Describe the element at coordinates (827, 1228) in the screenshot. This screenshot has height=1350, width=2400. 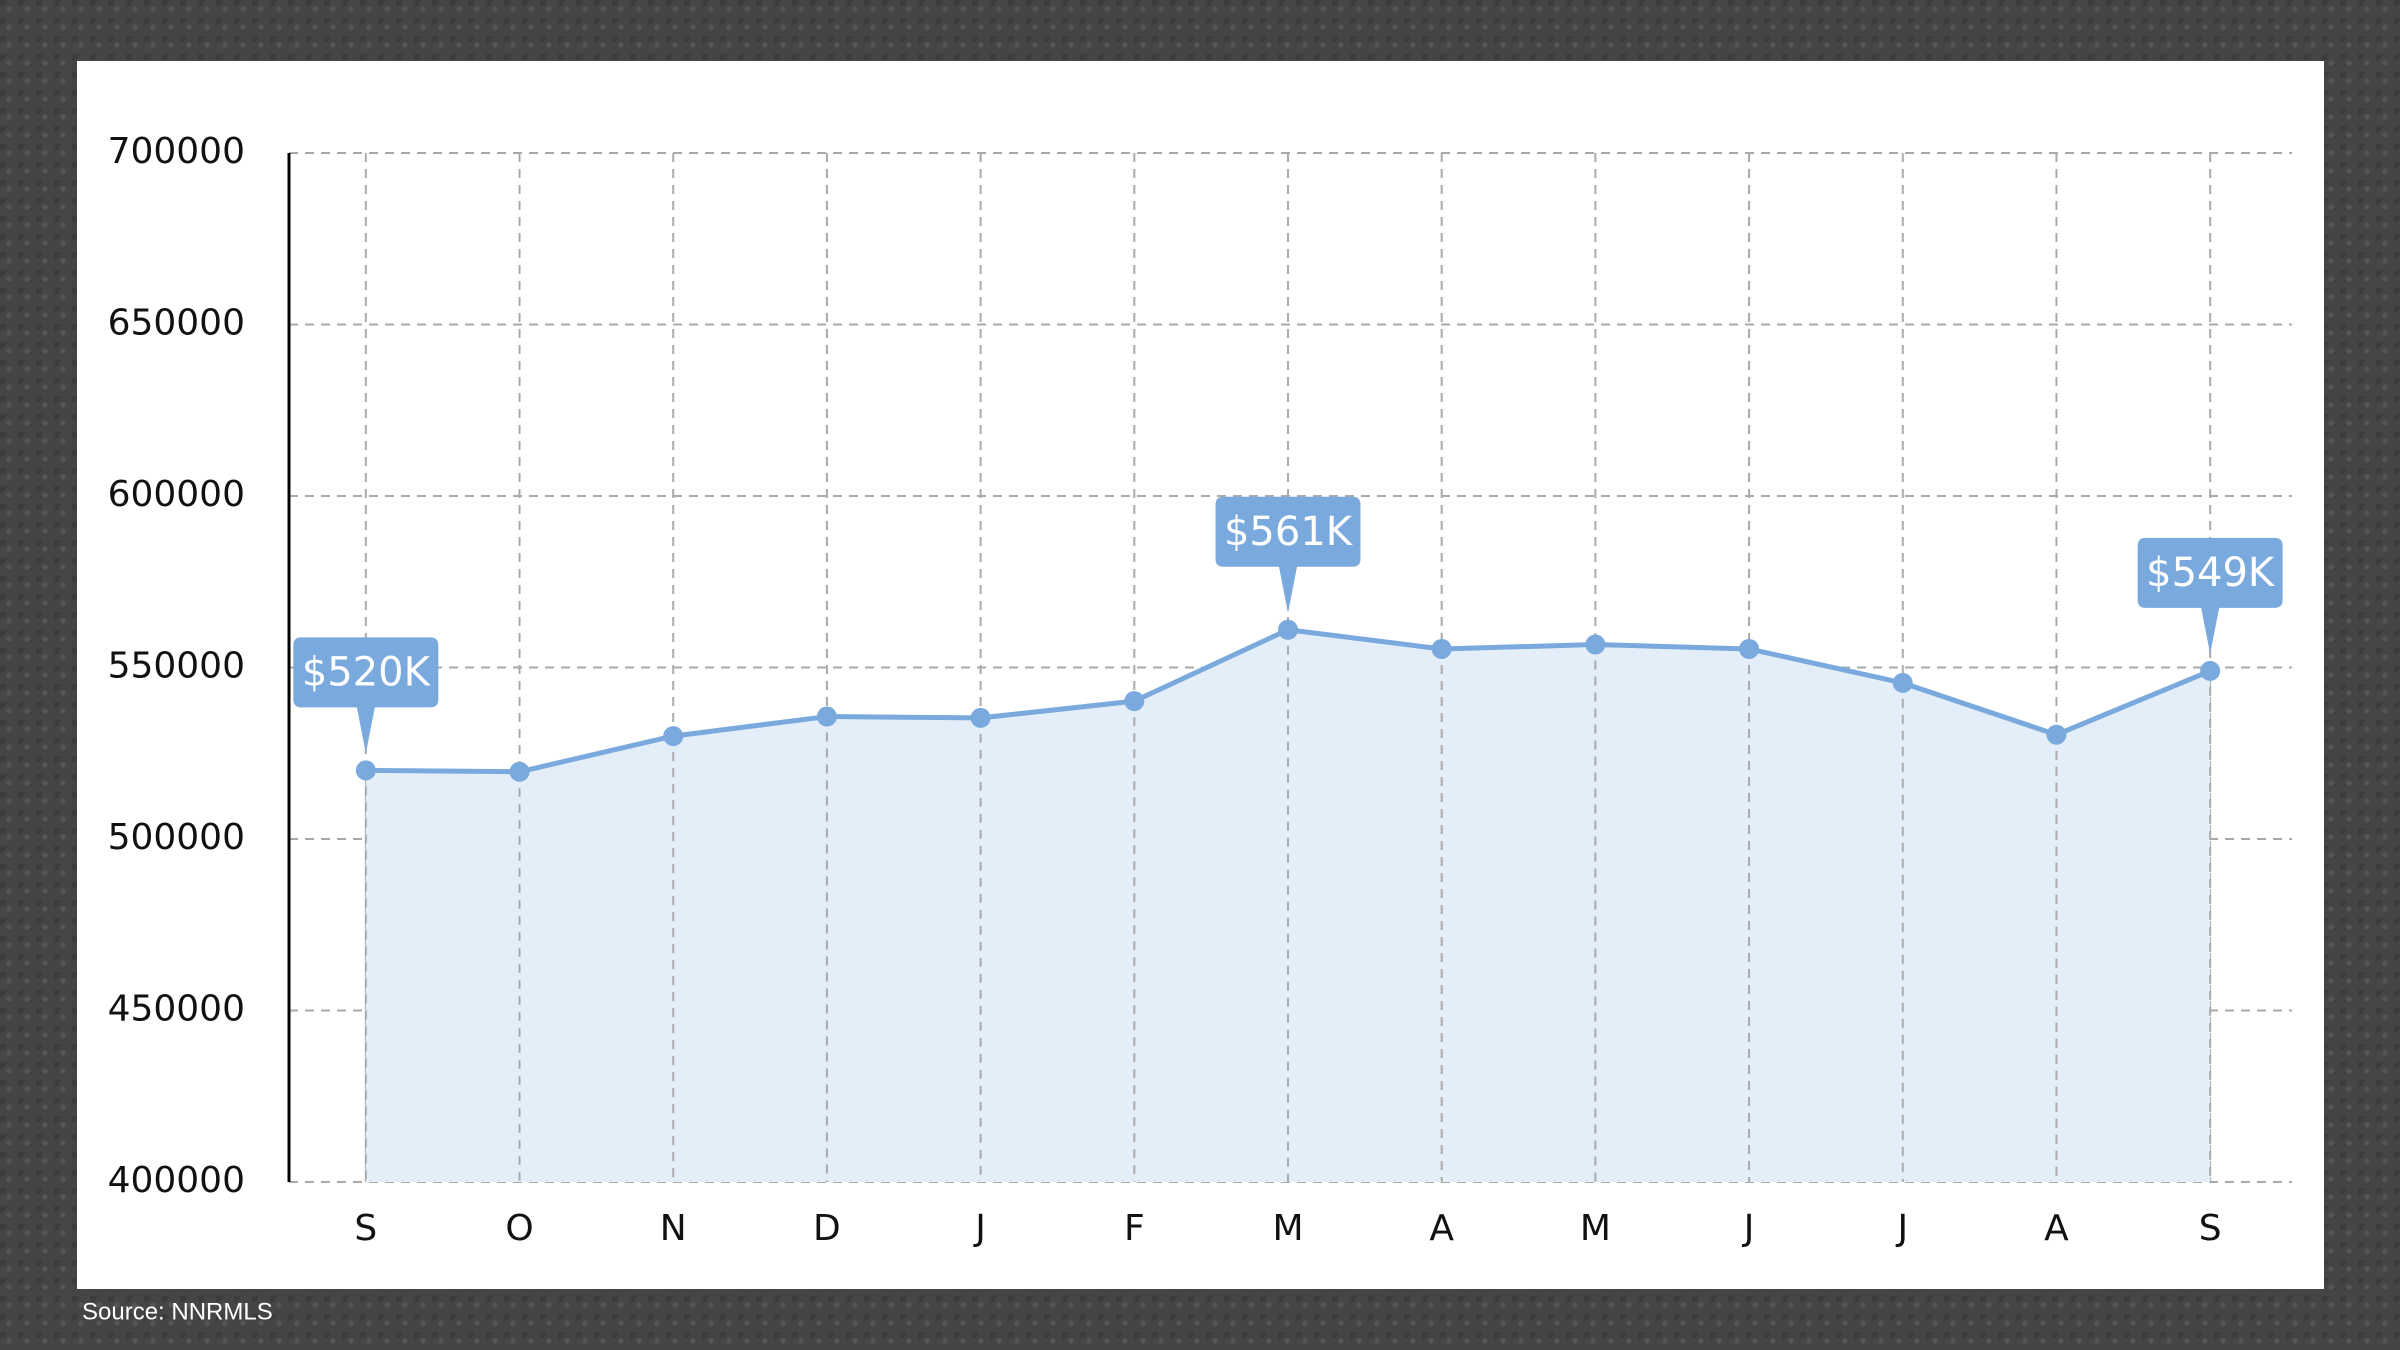
I see `x-tick-label: D` at that location.